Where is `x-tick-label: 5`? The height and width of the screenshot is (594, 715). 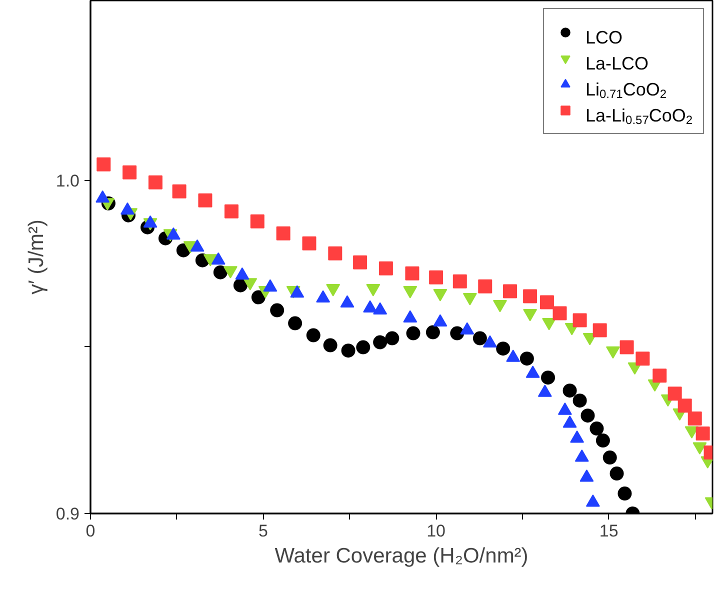
x-tick-label: 5 is located at coordinates (263, 531).